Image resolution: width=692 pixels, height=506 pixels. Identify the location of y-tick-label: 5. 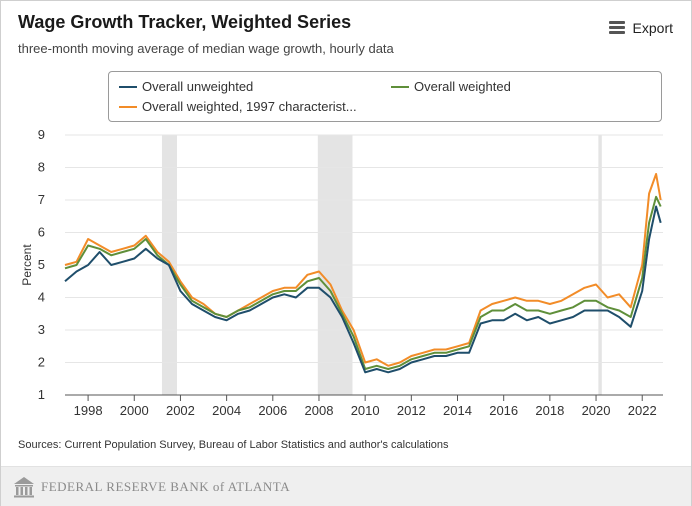
(41, 264).